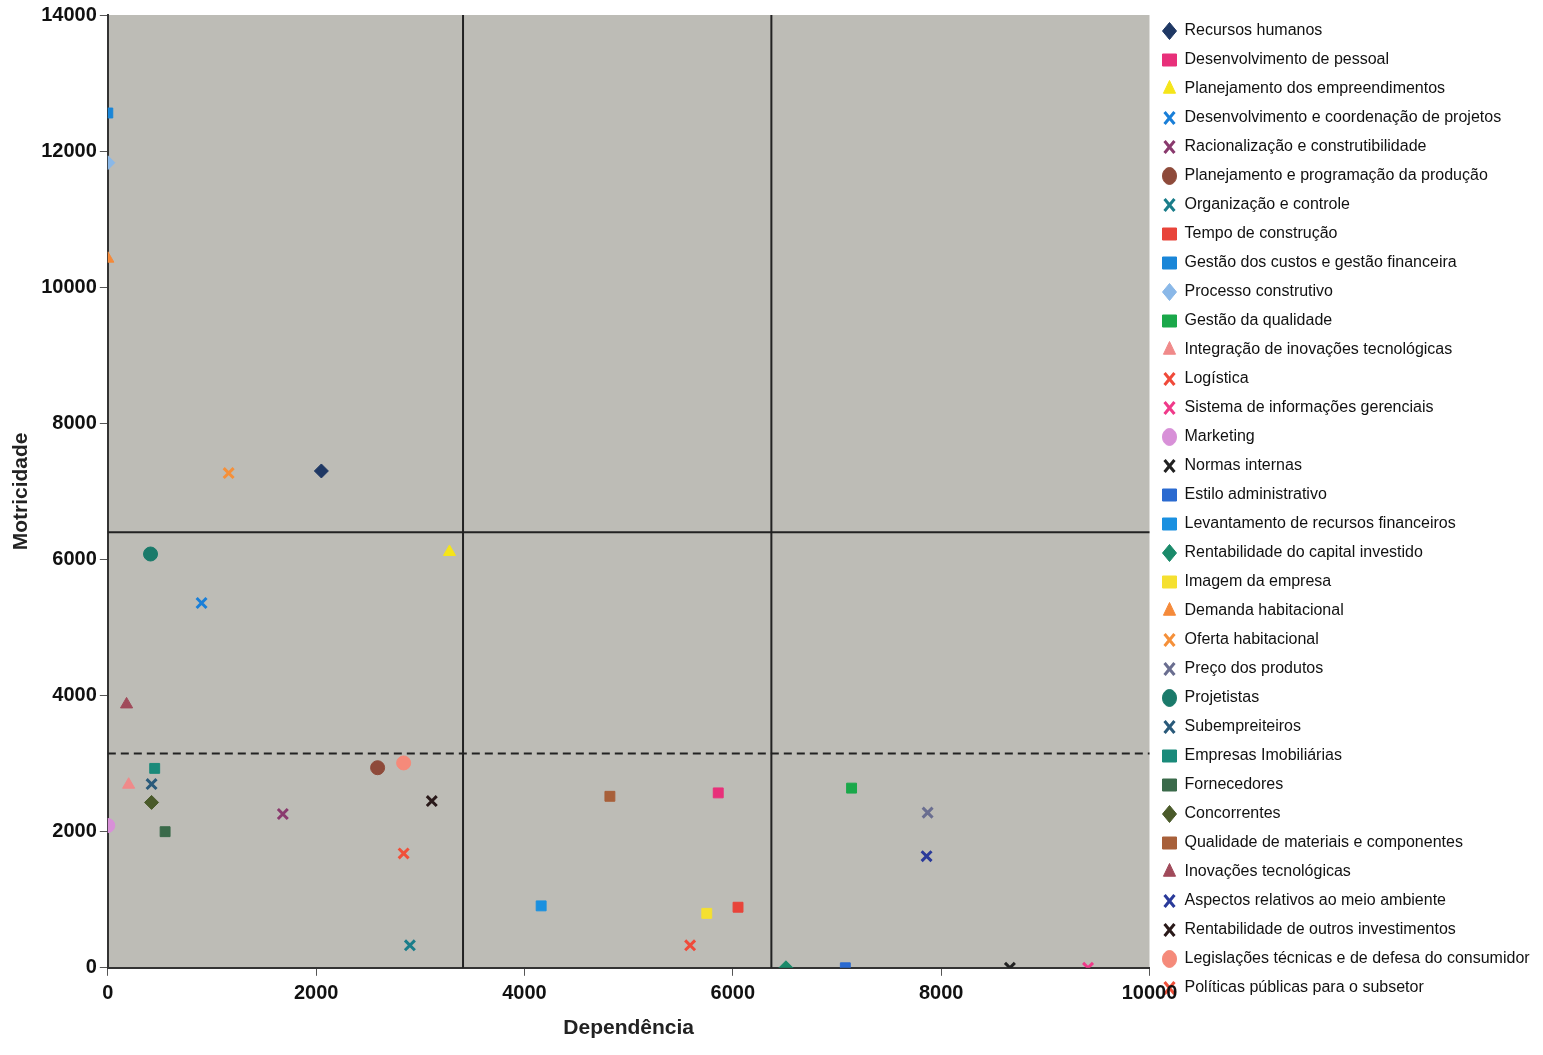 The image size is (1543, 1055). What do you see at coordinates (69, 149) in the screenshot?
I see `y-tick-label: 12000` at bounding box center [69, 149].